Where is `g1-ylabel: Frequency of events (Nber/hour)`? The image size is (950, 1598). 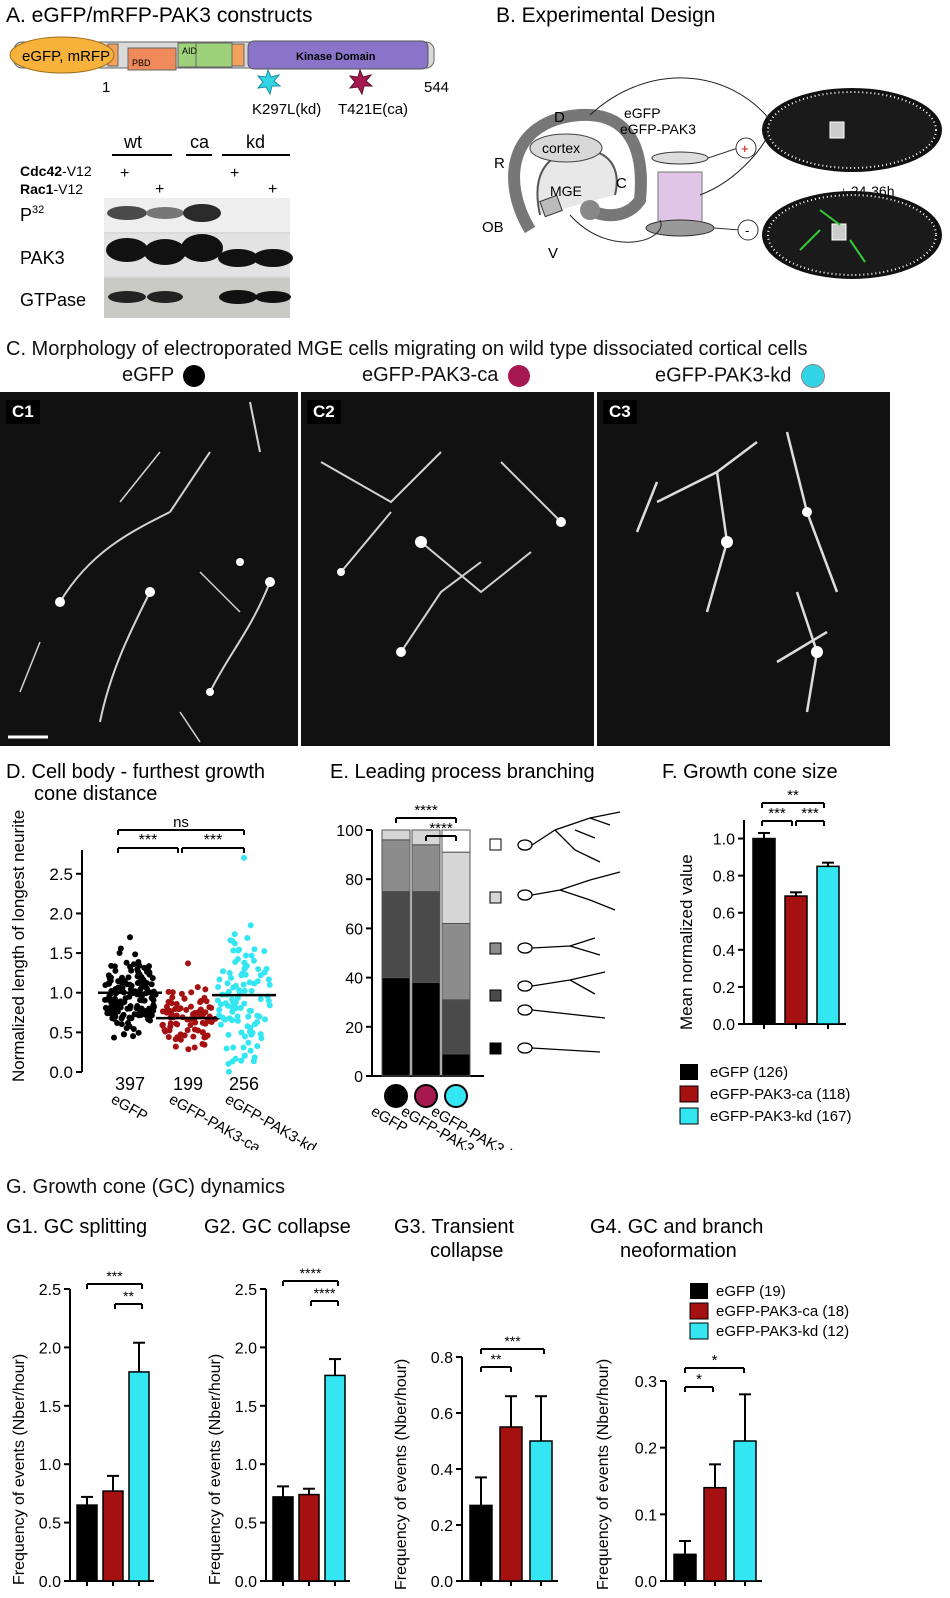 g1-ylabel: Frequency of events (Nber/hour) is located at coordinates (19, 1469).